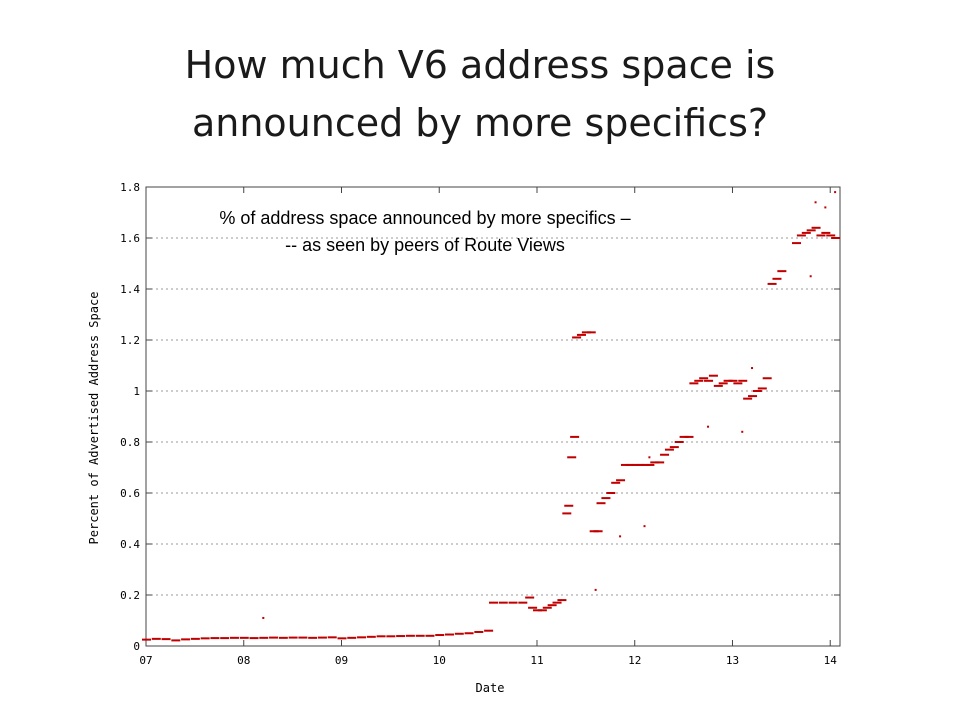 The height and width of the screenshot is (720, 960). Describe the element at coordinates (634, 660) in the screenshot. I see `x-tick-label: 12` at that location.